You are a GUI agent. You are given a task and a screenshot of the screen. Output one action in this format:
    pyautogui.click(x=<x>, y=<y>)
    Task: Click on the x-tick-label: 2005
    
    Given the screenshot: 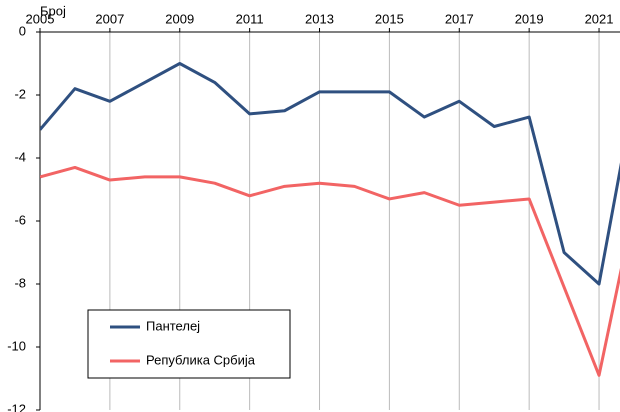 What is the action you would take?
    pyautogui.click(x=40, y=18)
    